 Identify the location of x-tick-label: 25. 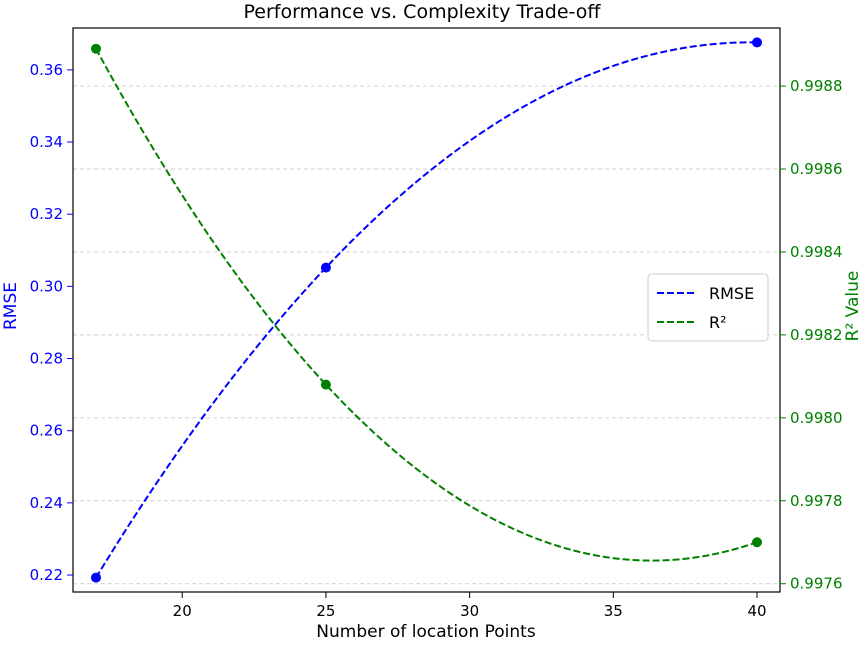
(325, 611).